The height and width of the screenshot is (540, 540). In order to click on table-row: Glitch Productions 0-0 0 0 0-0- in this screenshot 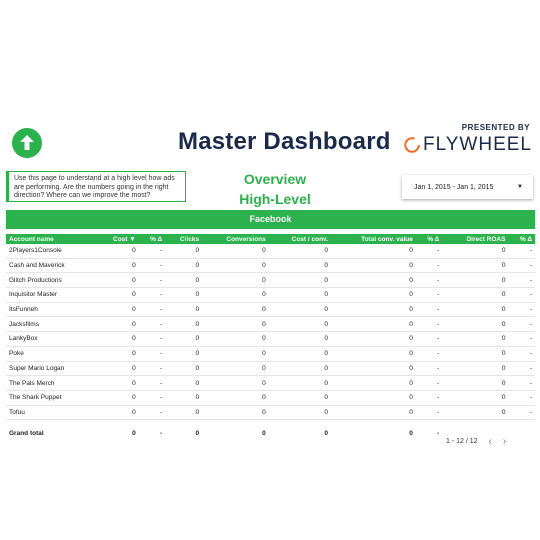, I will do `click(270, 280)`.